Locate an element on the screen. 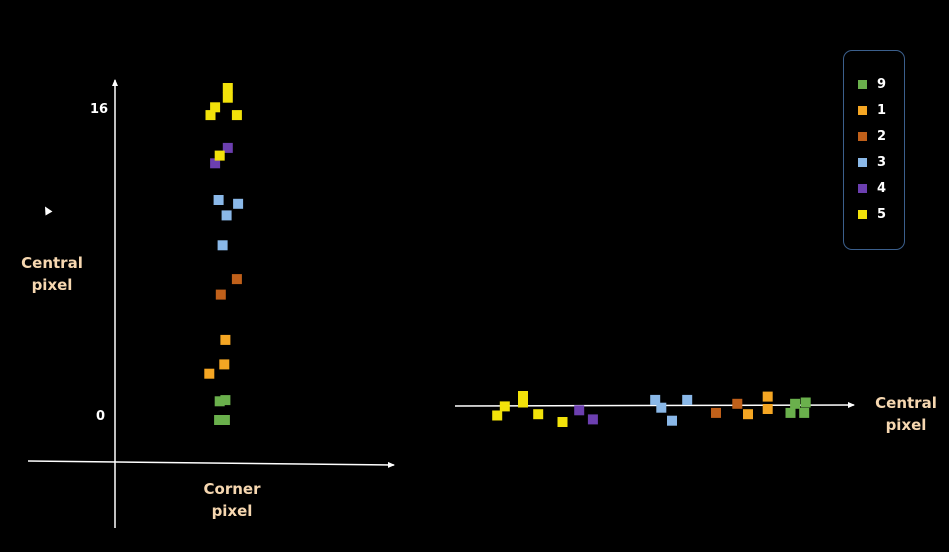  legend-label: 5 is located at coordinates (882, 214).